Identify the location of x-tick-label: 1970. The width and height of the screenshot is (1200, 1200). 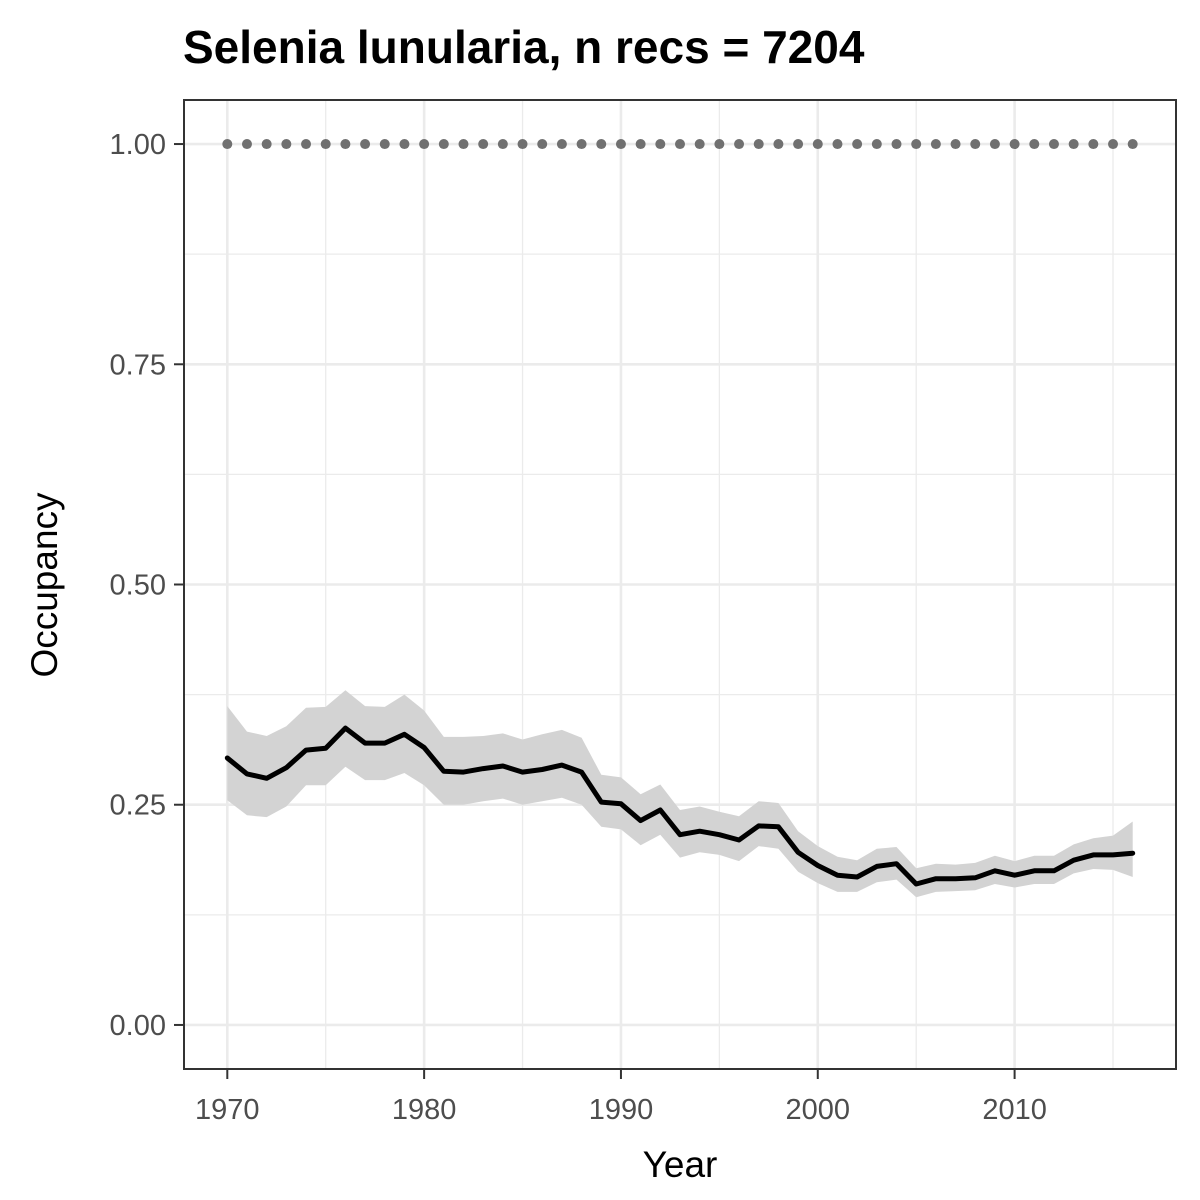
(227, 1110).